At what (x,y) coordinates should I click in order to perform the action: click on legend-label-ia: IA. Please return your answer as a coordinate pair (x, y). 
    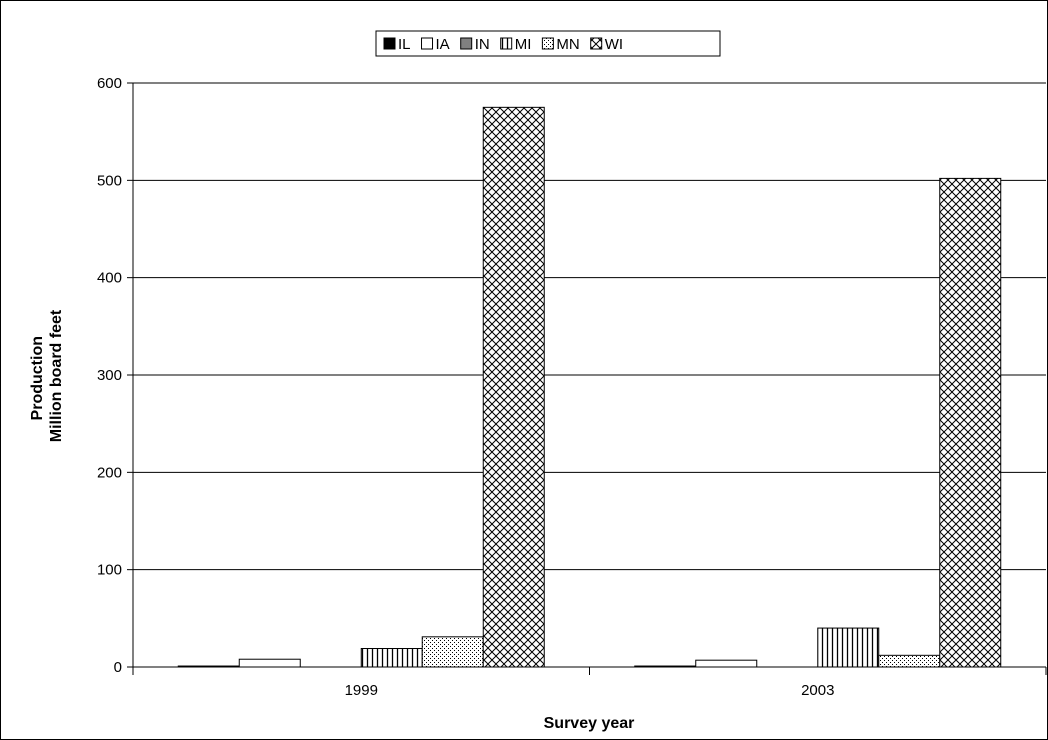
    Looking at the image, I should click on (443, 44).